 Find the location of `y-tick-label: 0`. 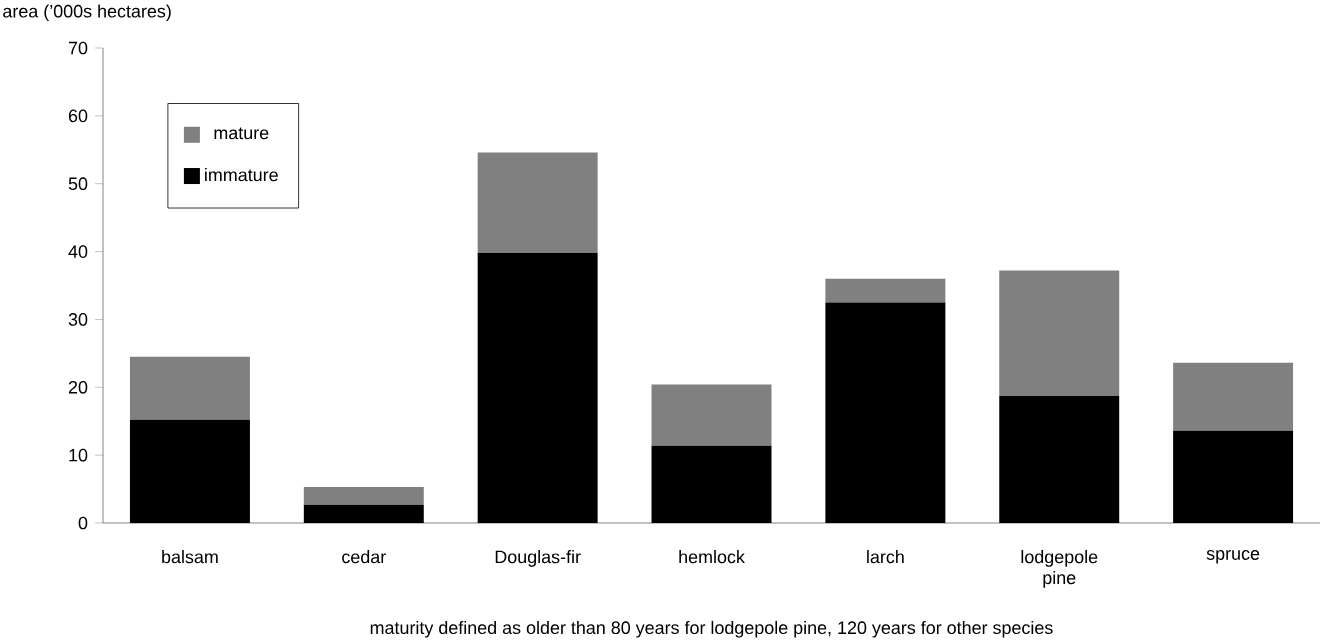

y-tick-label: 0 is located at coordinates (83, 523).